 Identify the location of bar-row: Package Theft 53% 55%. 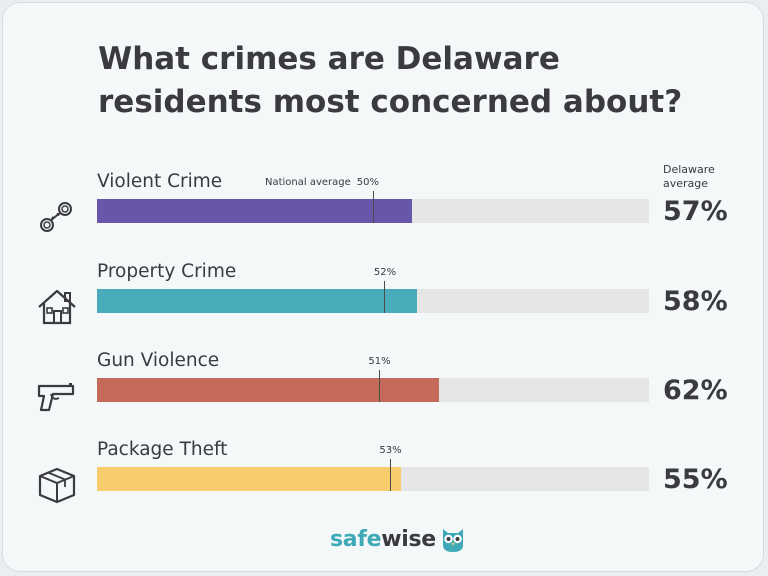
(385, 479).